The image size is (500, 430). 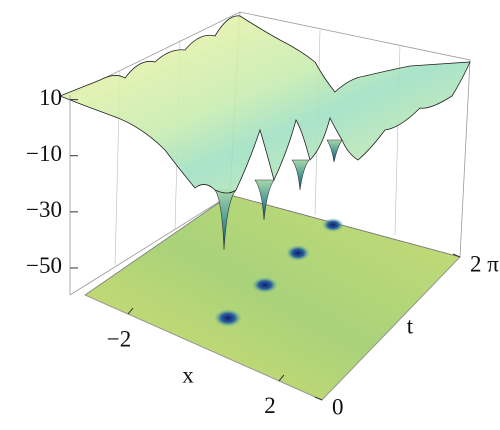 What do you see at coordinates (50, 97) in the screenshot?
I see `z-tick-label: 10` at bounding box center [50, 97].